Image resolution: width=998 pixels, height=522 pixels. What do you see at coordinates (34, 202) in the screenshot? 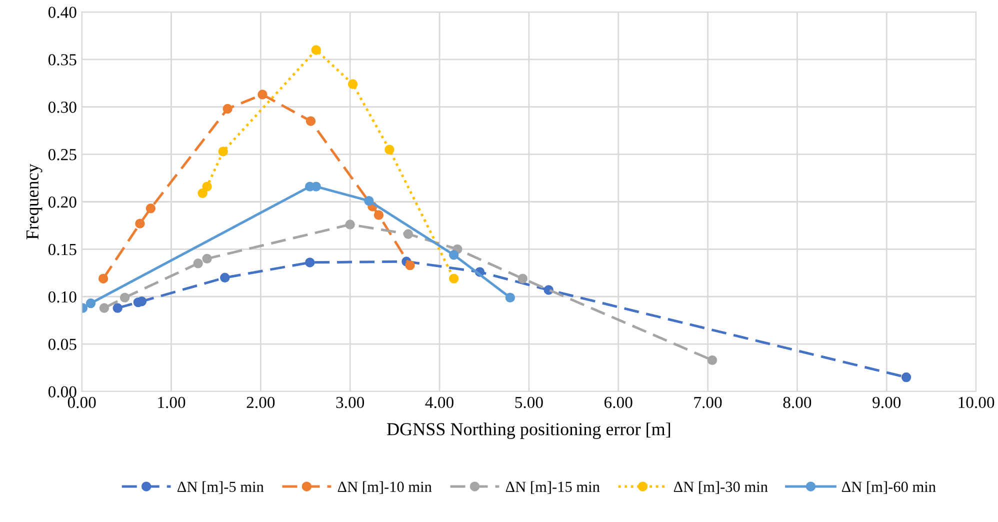
I see `y-axis-title: Frequency` at bounding box center [34, 202].